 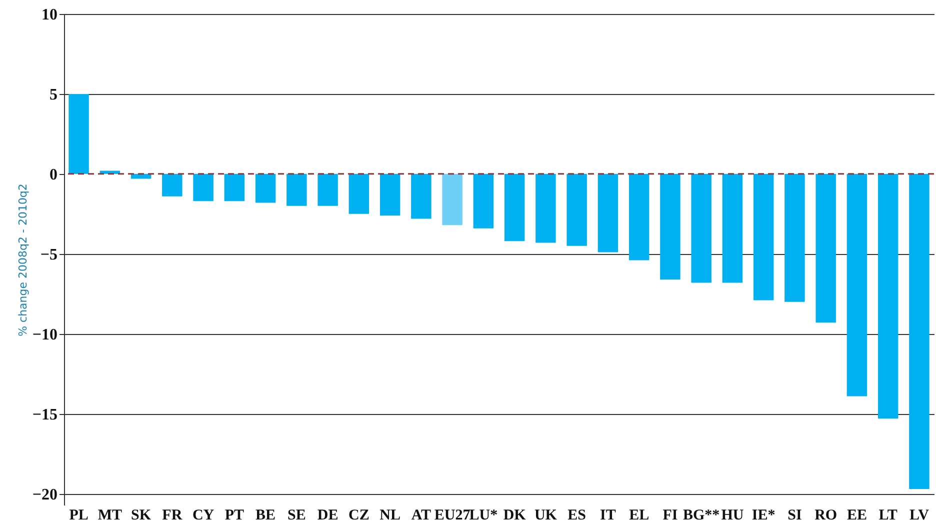 I want to click on x-tick-label: HU, so click(x=732, y=515).